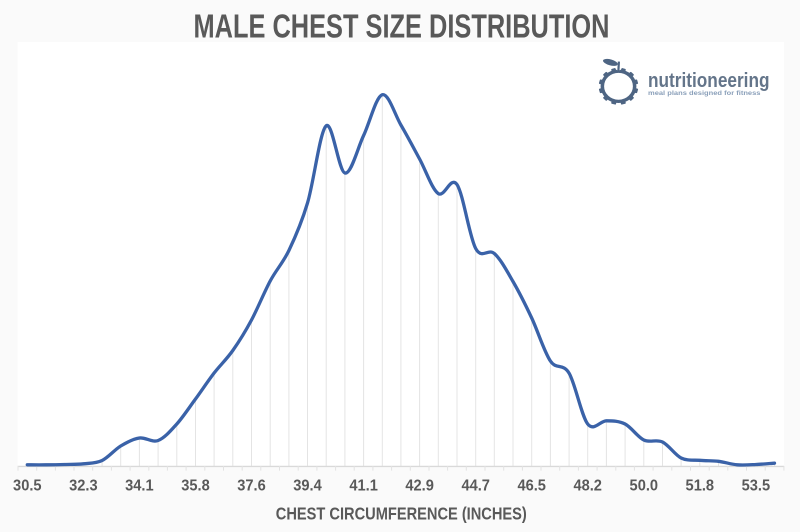  Describe the element at coordinates (475, 486) in the screenshot. I see `svg-text: 44.7` at that location.